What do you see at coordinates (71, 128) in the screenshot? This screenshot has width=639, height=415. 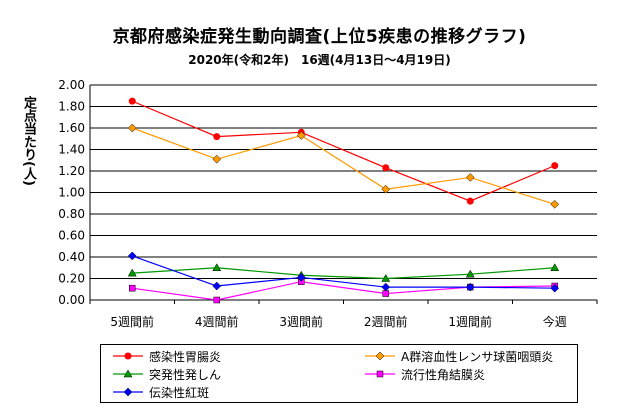 I see `y-tick-label: 1.60` at bounding box center [71, 128].